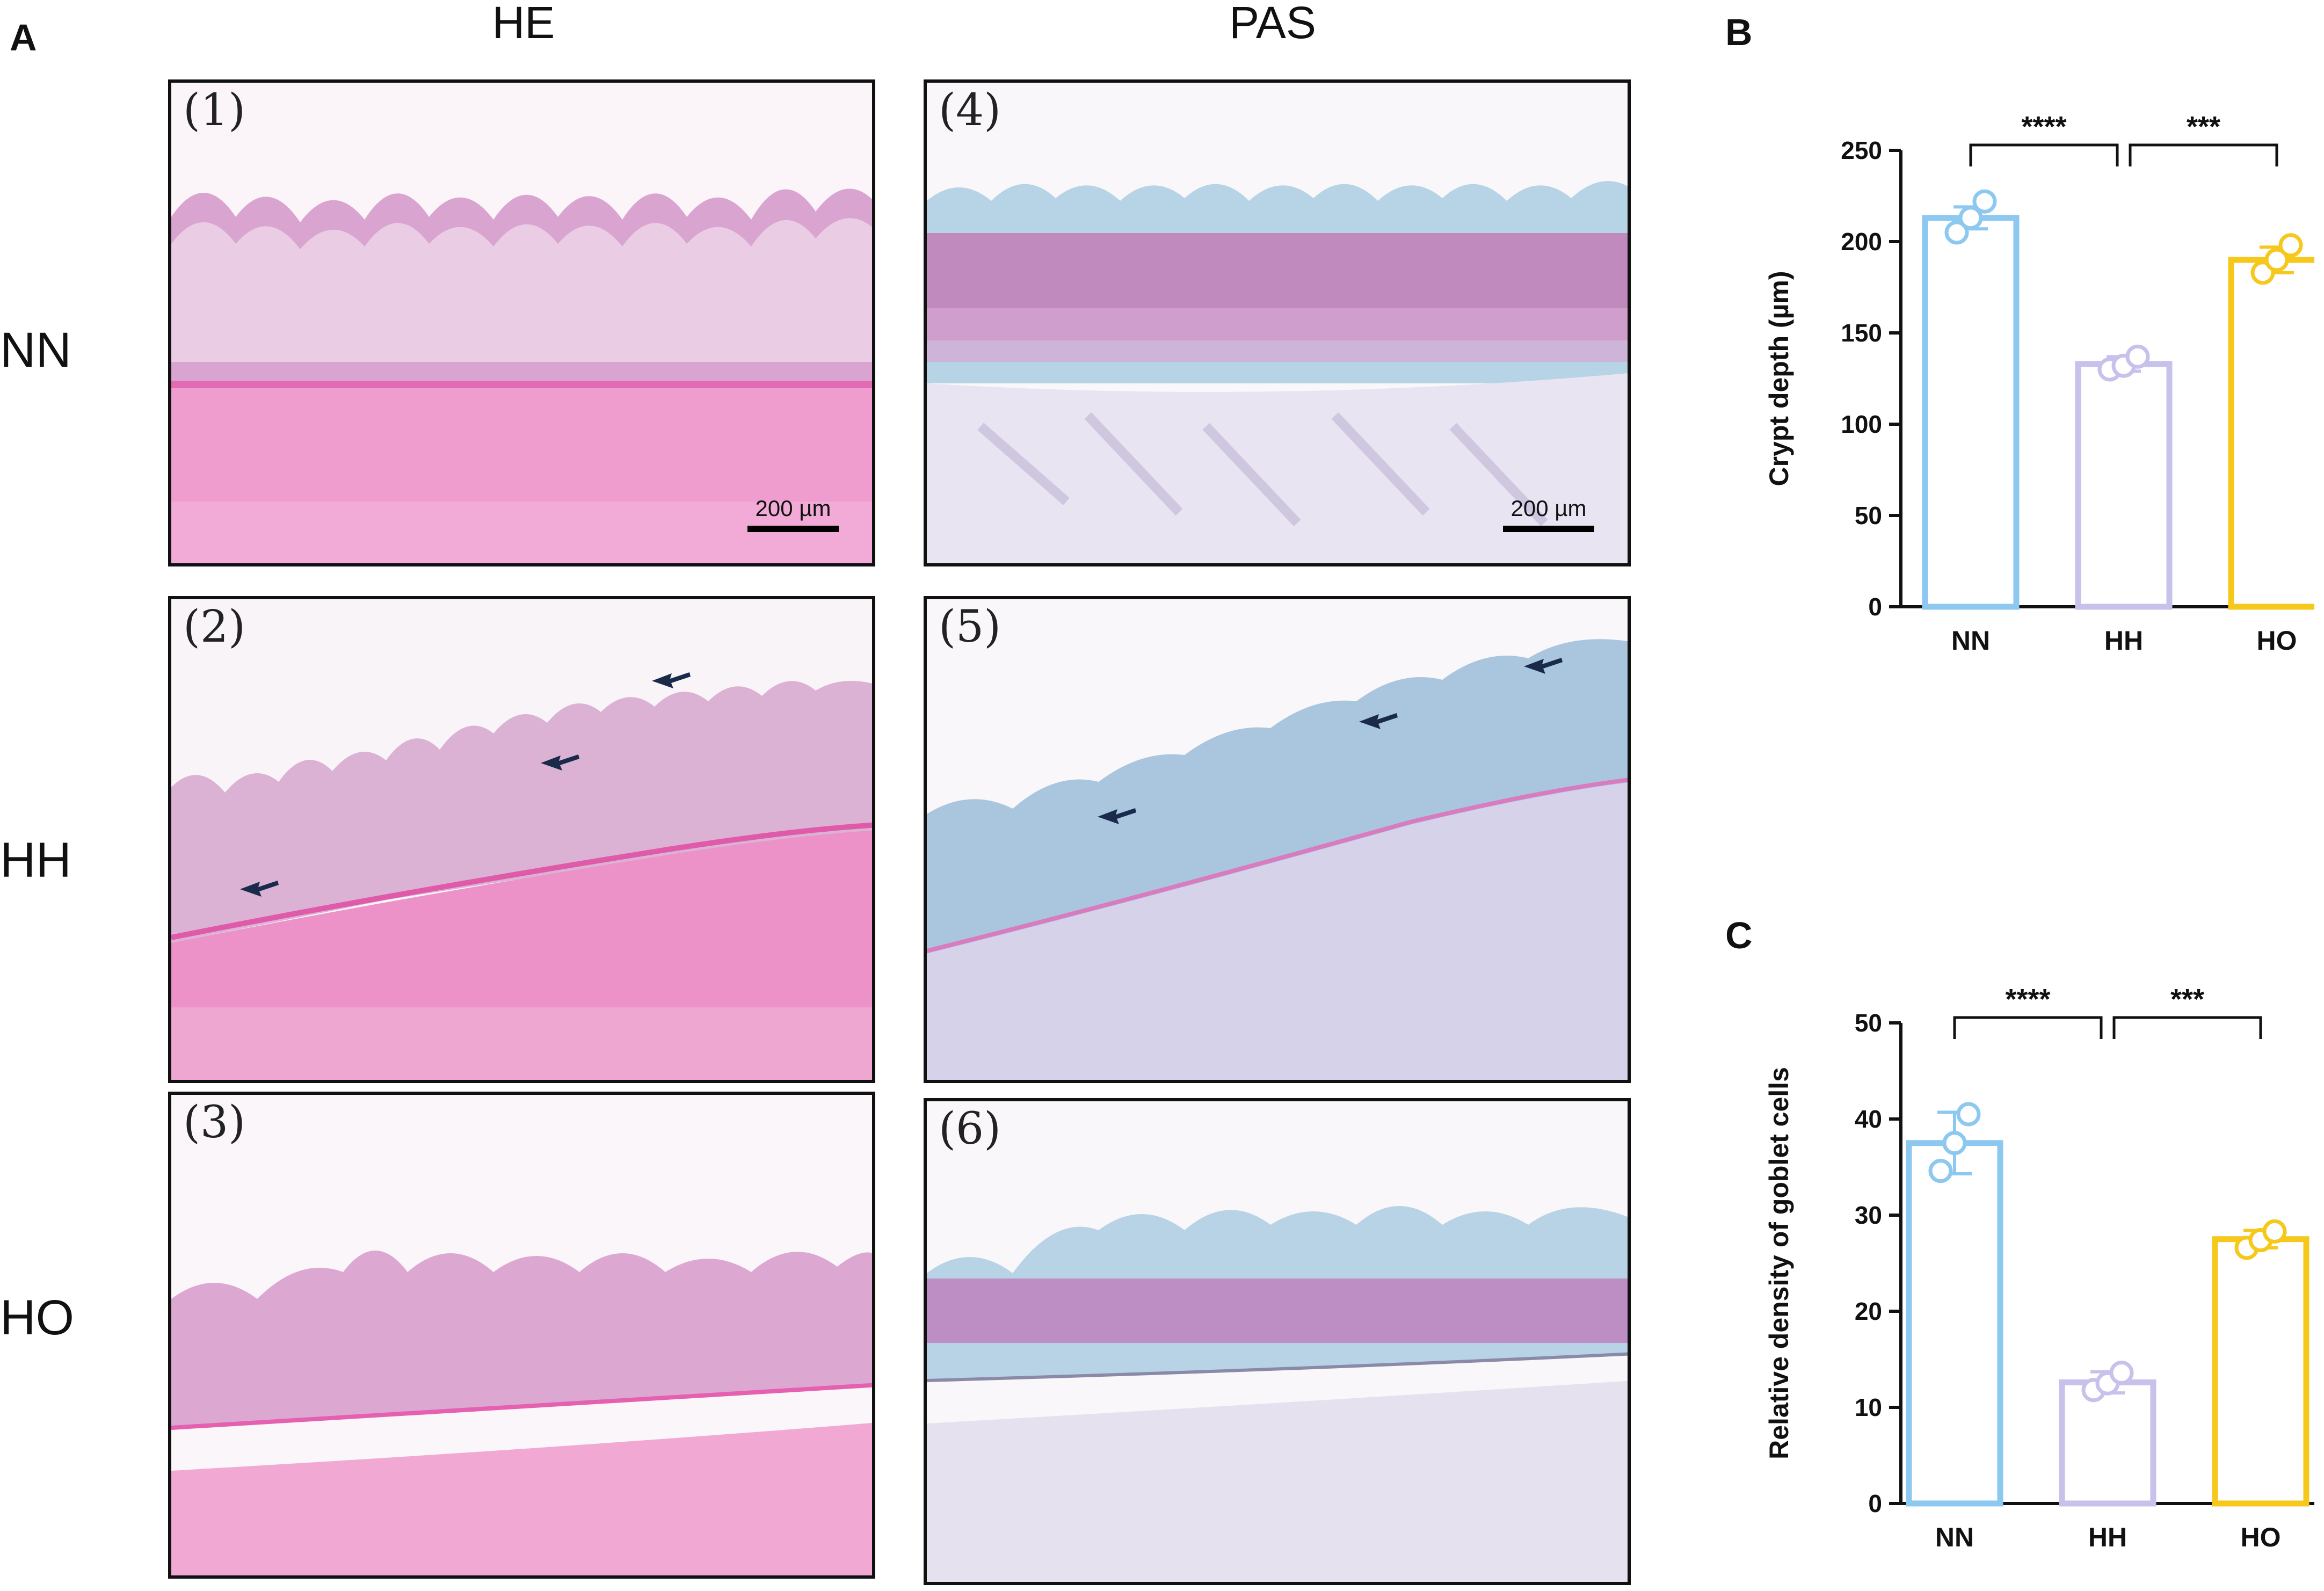  I want to click on y-tick-label: 200, so click(1862, 242).